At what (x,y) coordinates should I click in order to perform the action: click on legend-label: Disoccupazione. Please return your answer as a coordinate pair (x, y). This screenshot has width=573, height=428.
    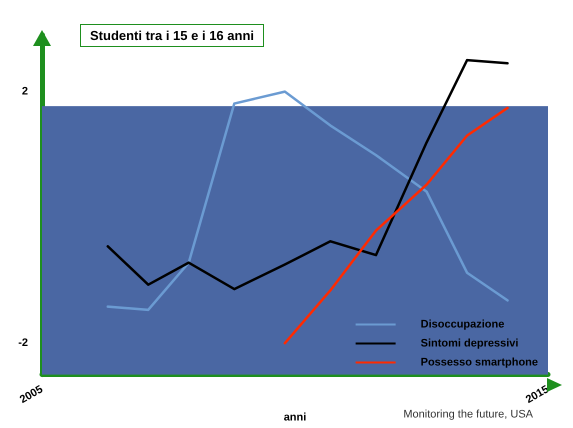
    Looking at the image, I should click on (462, 324).